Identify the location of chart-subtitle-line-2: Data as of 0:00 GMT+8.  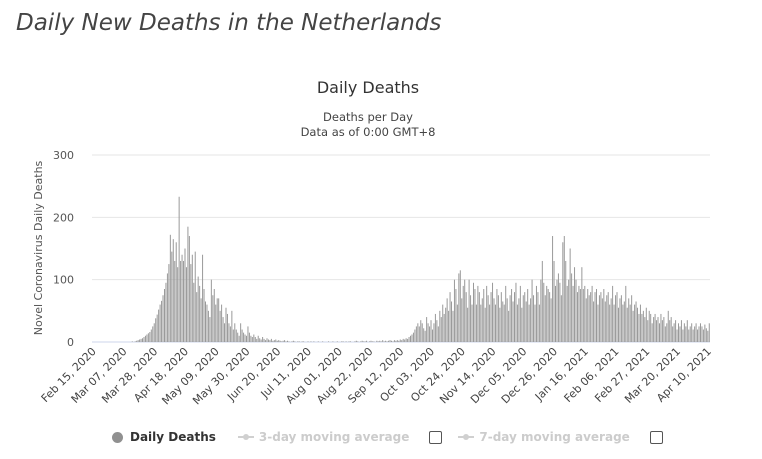
(368, 132).